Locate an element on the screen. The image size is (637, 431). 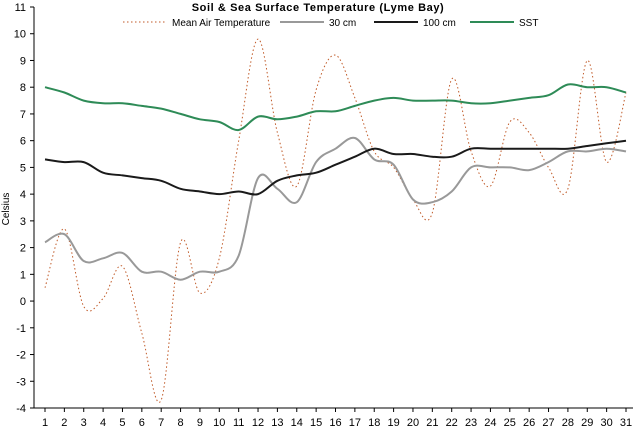
legend-label: Mean Air Temperature is located at coordinates (221, 23).